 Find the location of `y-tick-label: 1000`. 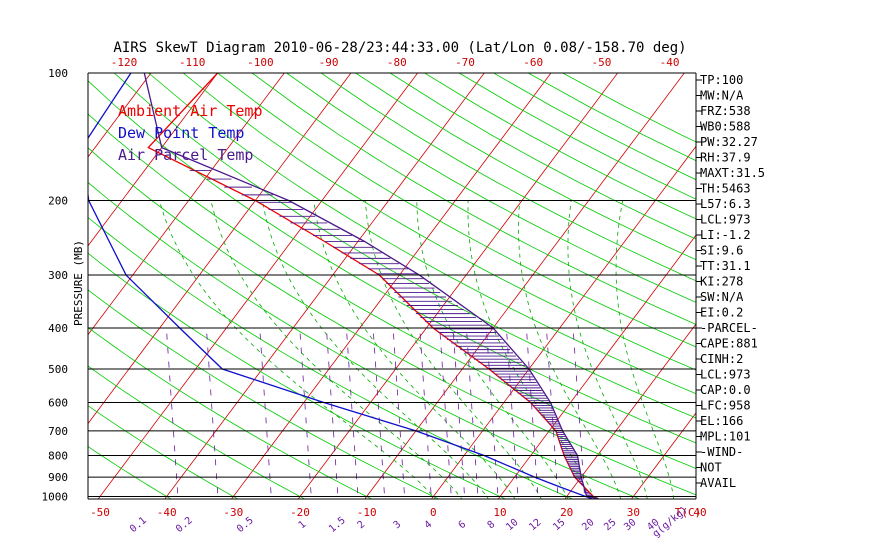

y-tick-label: 1000 is located at coordinates (55, 496).